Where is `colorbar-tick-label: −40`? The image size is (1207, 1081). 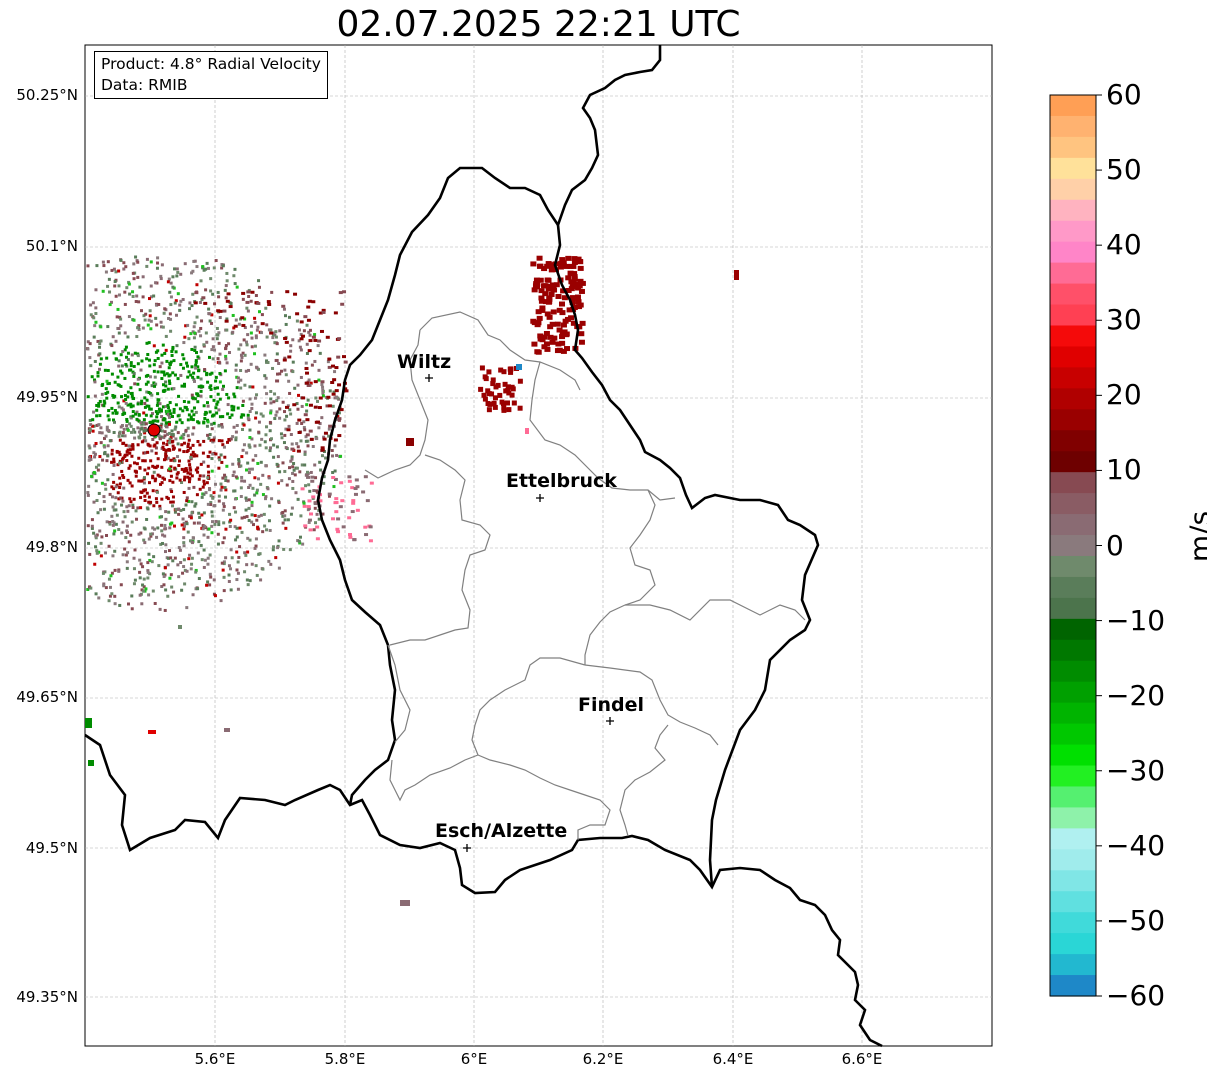
colorbar-tick-label: −40 is located at coordinates (1136, 845).